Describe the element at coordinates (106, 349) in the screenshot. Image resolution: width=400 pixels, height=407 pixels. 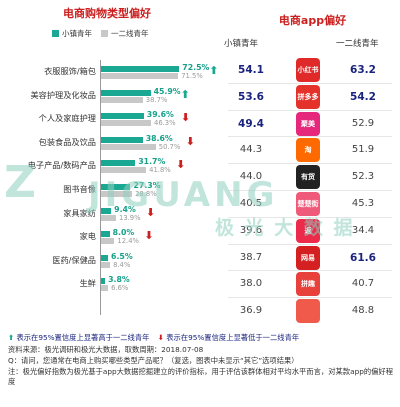
I see `footer-source: 资料来源：极光调研和极光大数据，取数周期：2018.07-08` at that location.